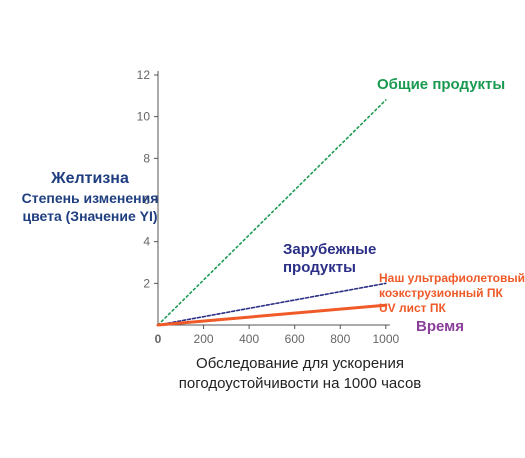 The image size is (525, 458). I want to click on series-label-foreign-line2: продукты, so click(319, 267).